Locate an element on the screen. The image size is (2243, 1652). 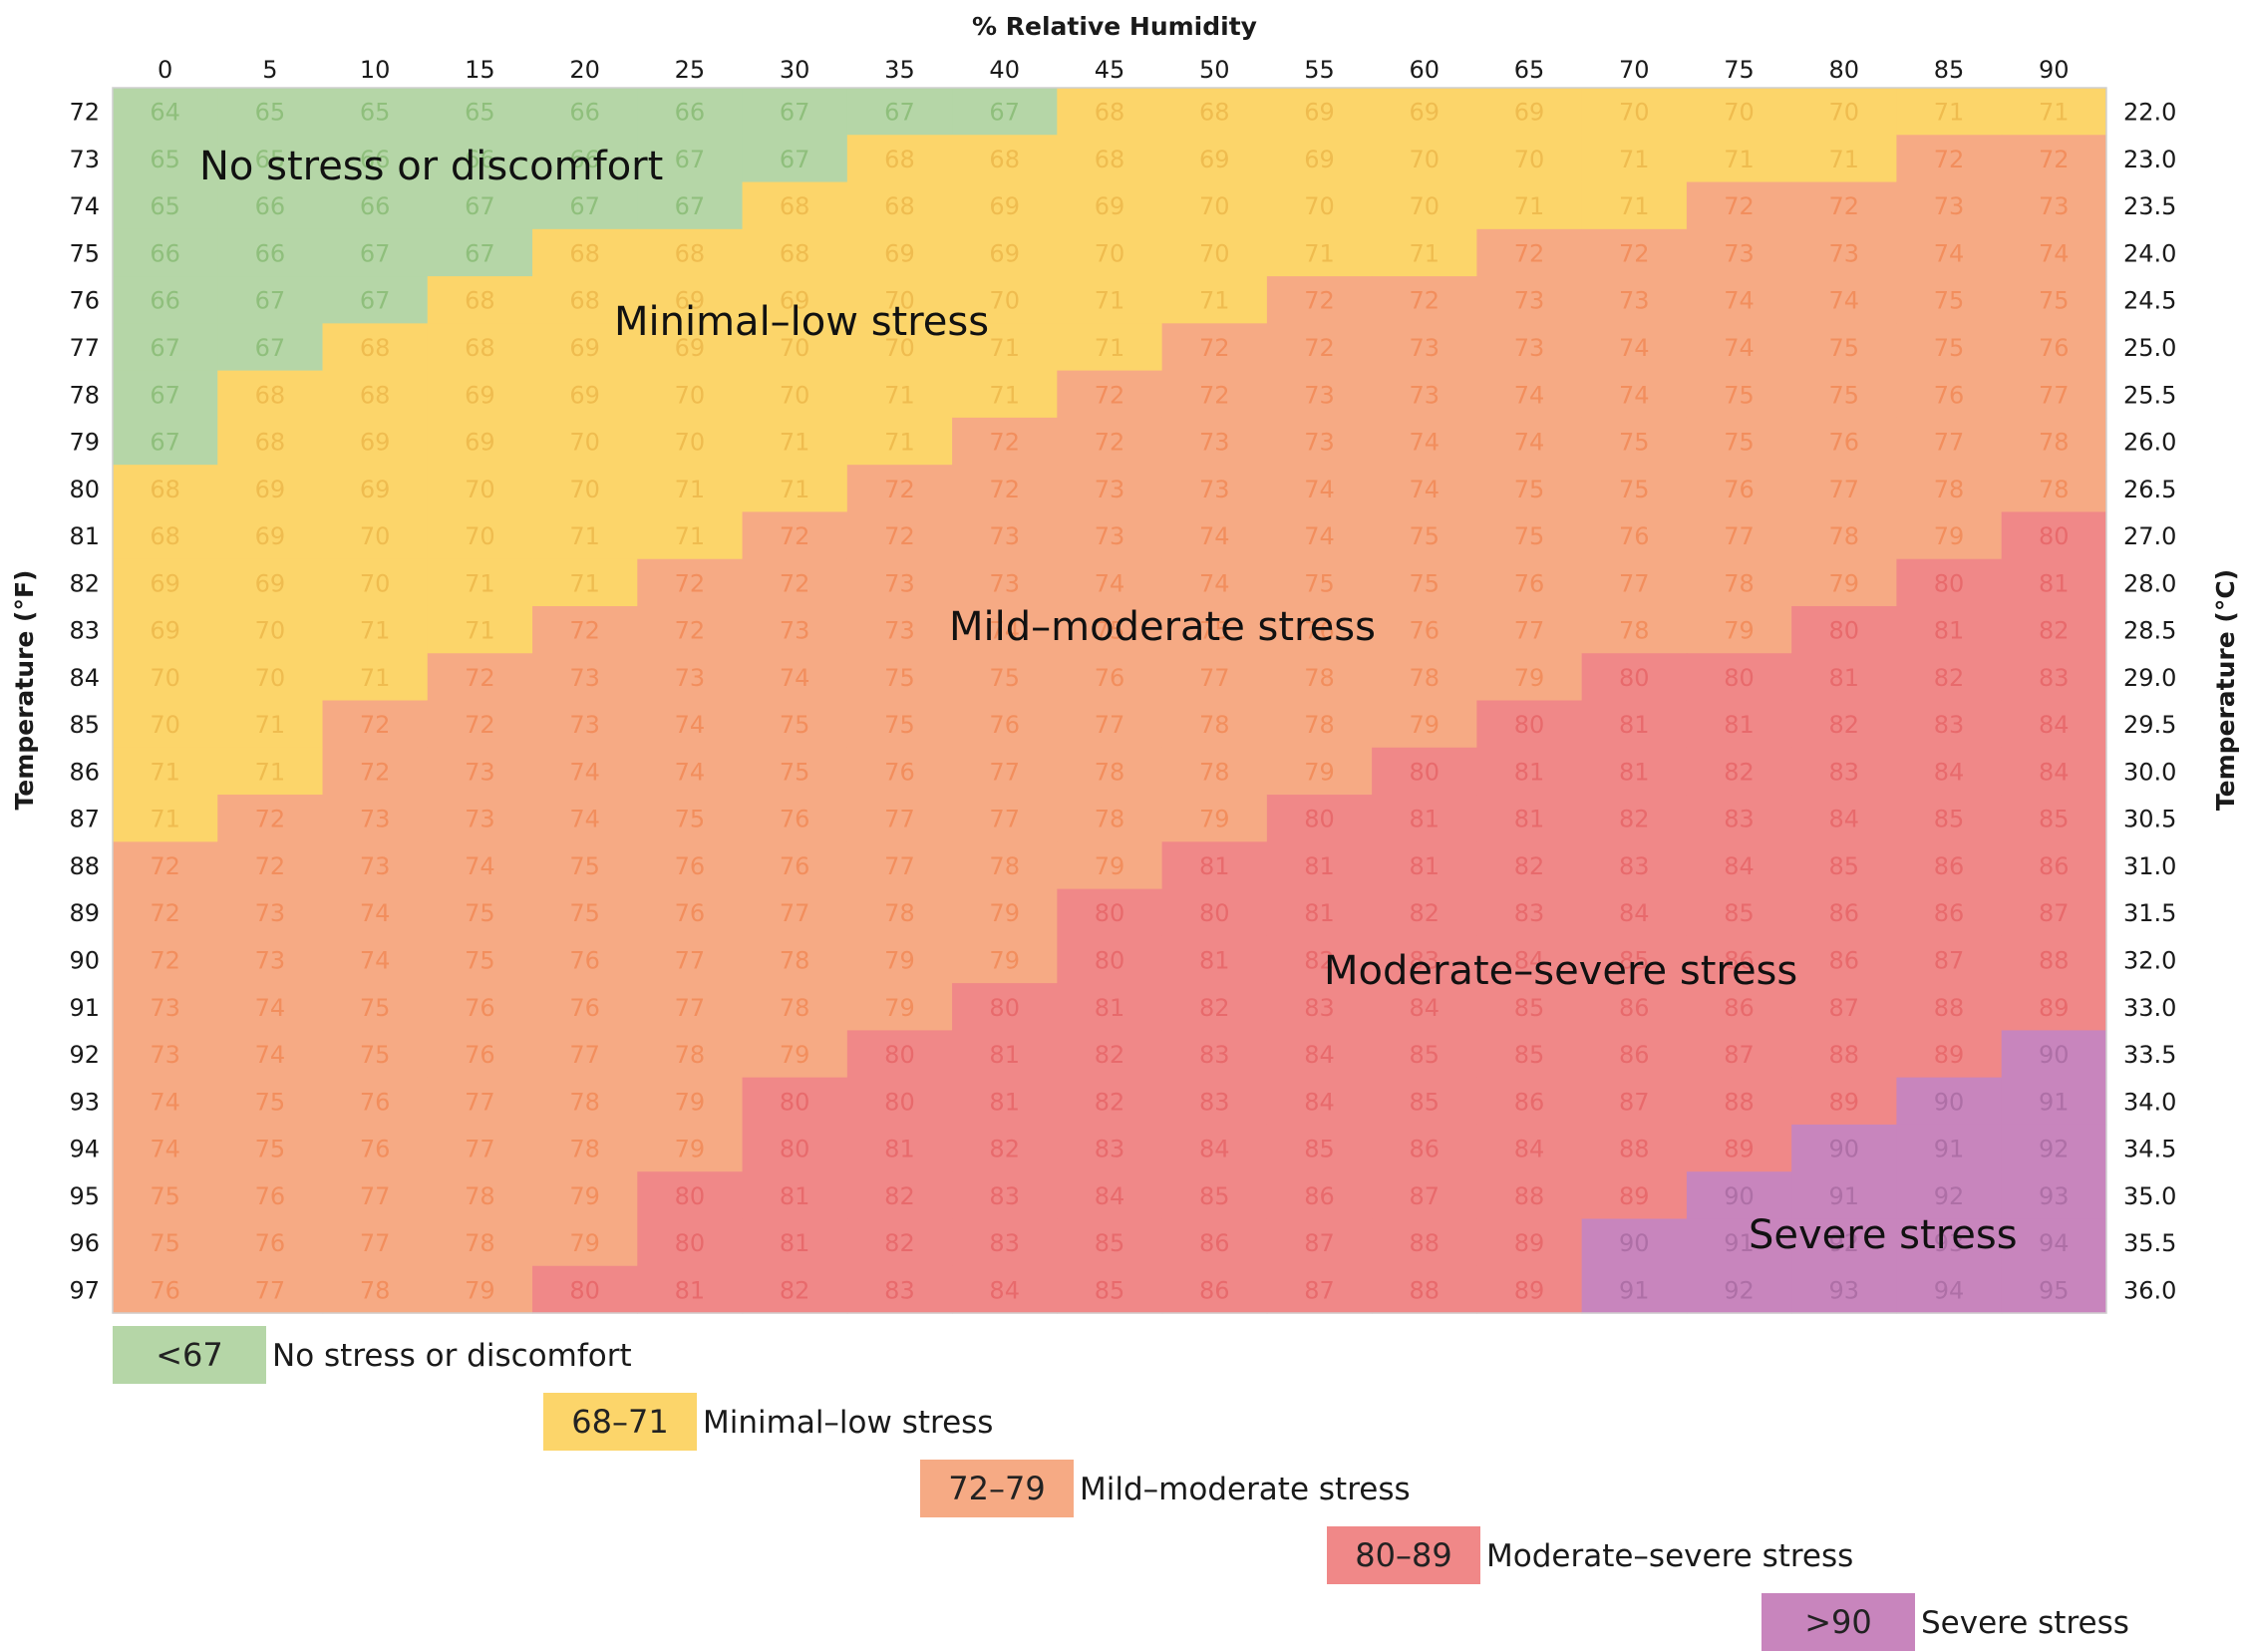
heatmap-cell-value: 83 is located at coordinates (1635, 866).